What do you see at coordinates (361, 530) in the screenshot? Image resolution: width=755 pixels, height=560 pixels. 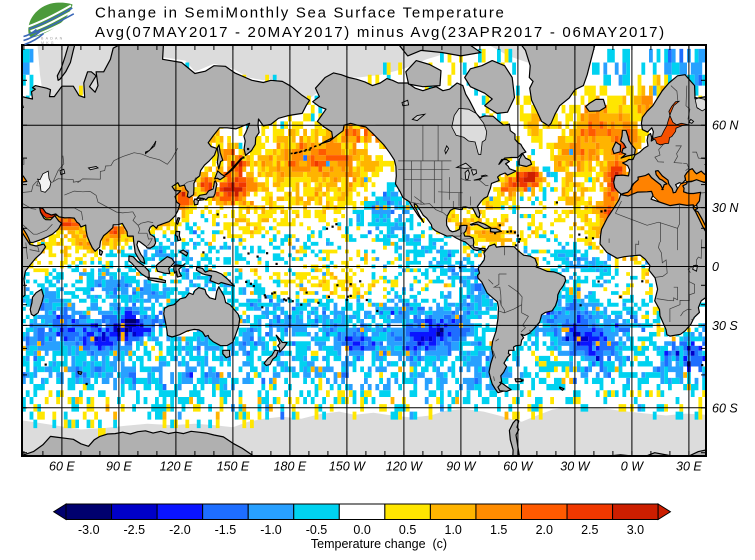 I see `svg-text: 0.0` at bounding box center [361, 530].